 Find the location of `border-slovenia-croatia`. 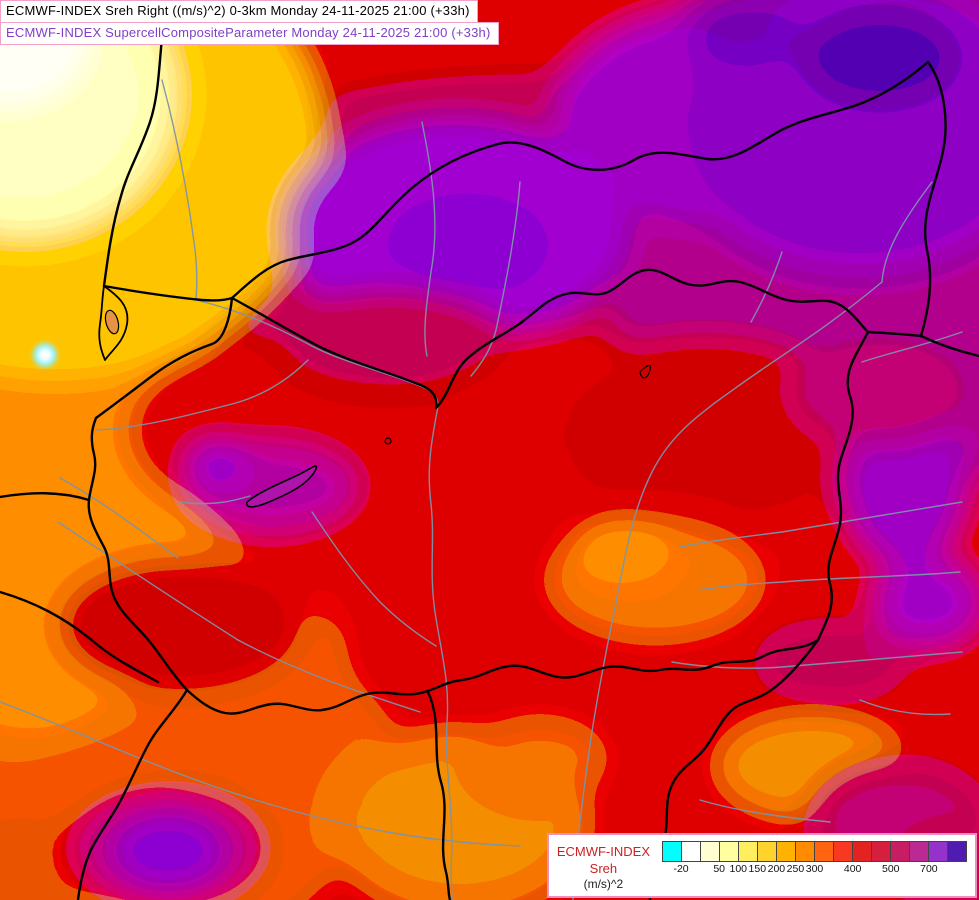

border-slovenia-croatia is located at coordinates (80, 637).